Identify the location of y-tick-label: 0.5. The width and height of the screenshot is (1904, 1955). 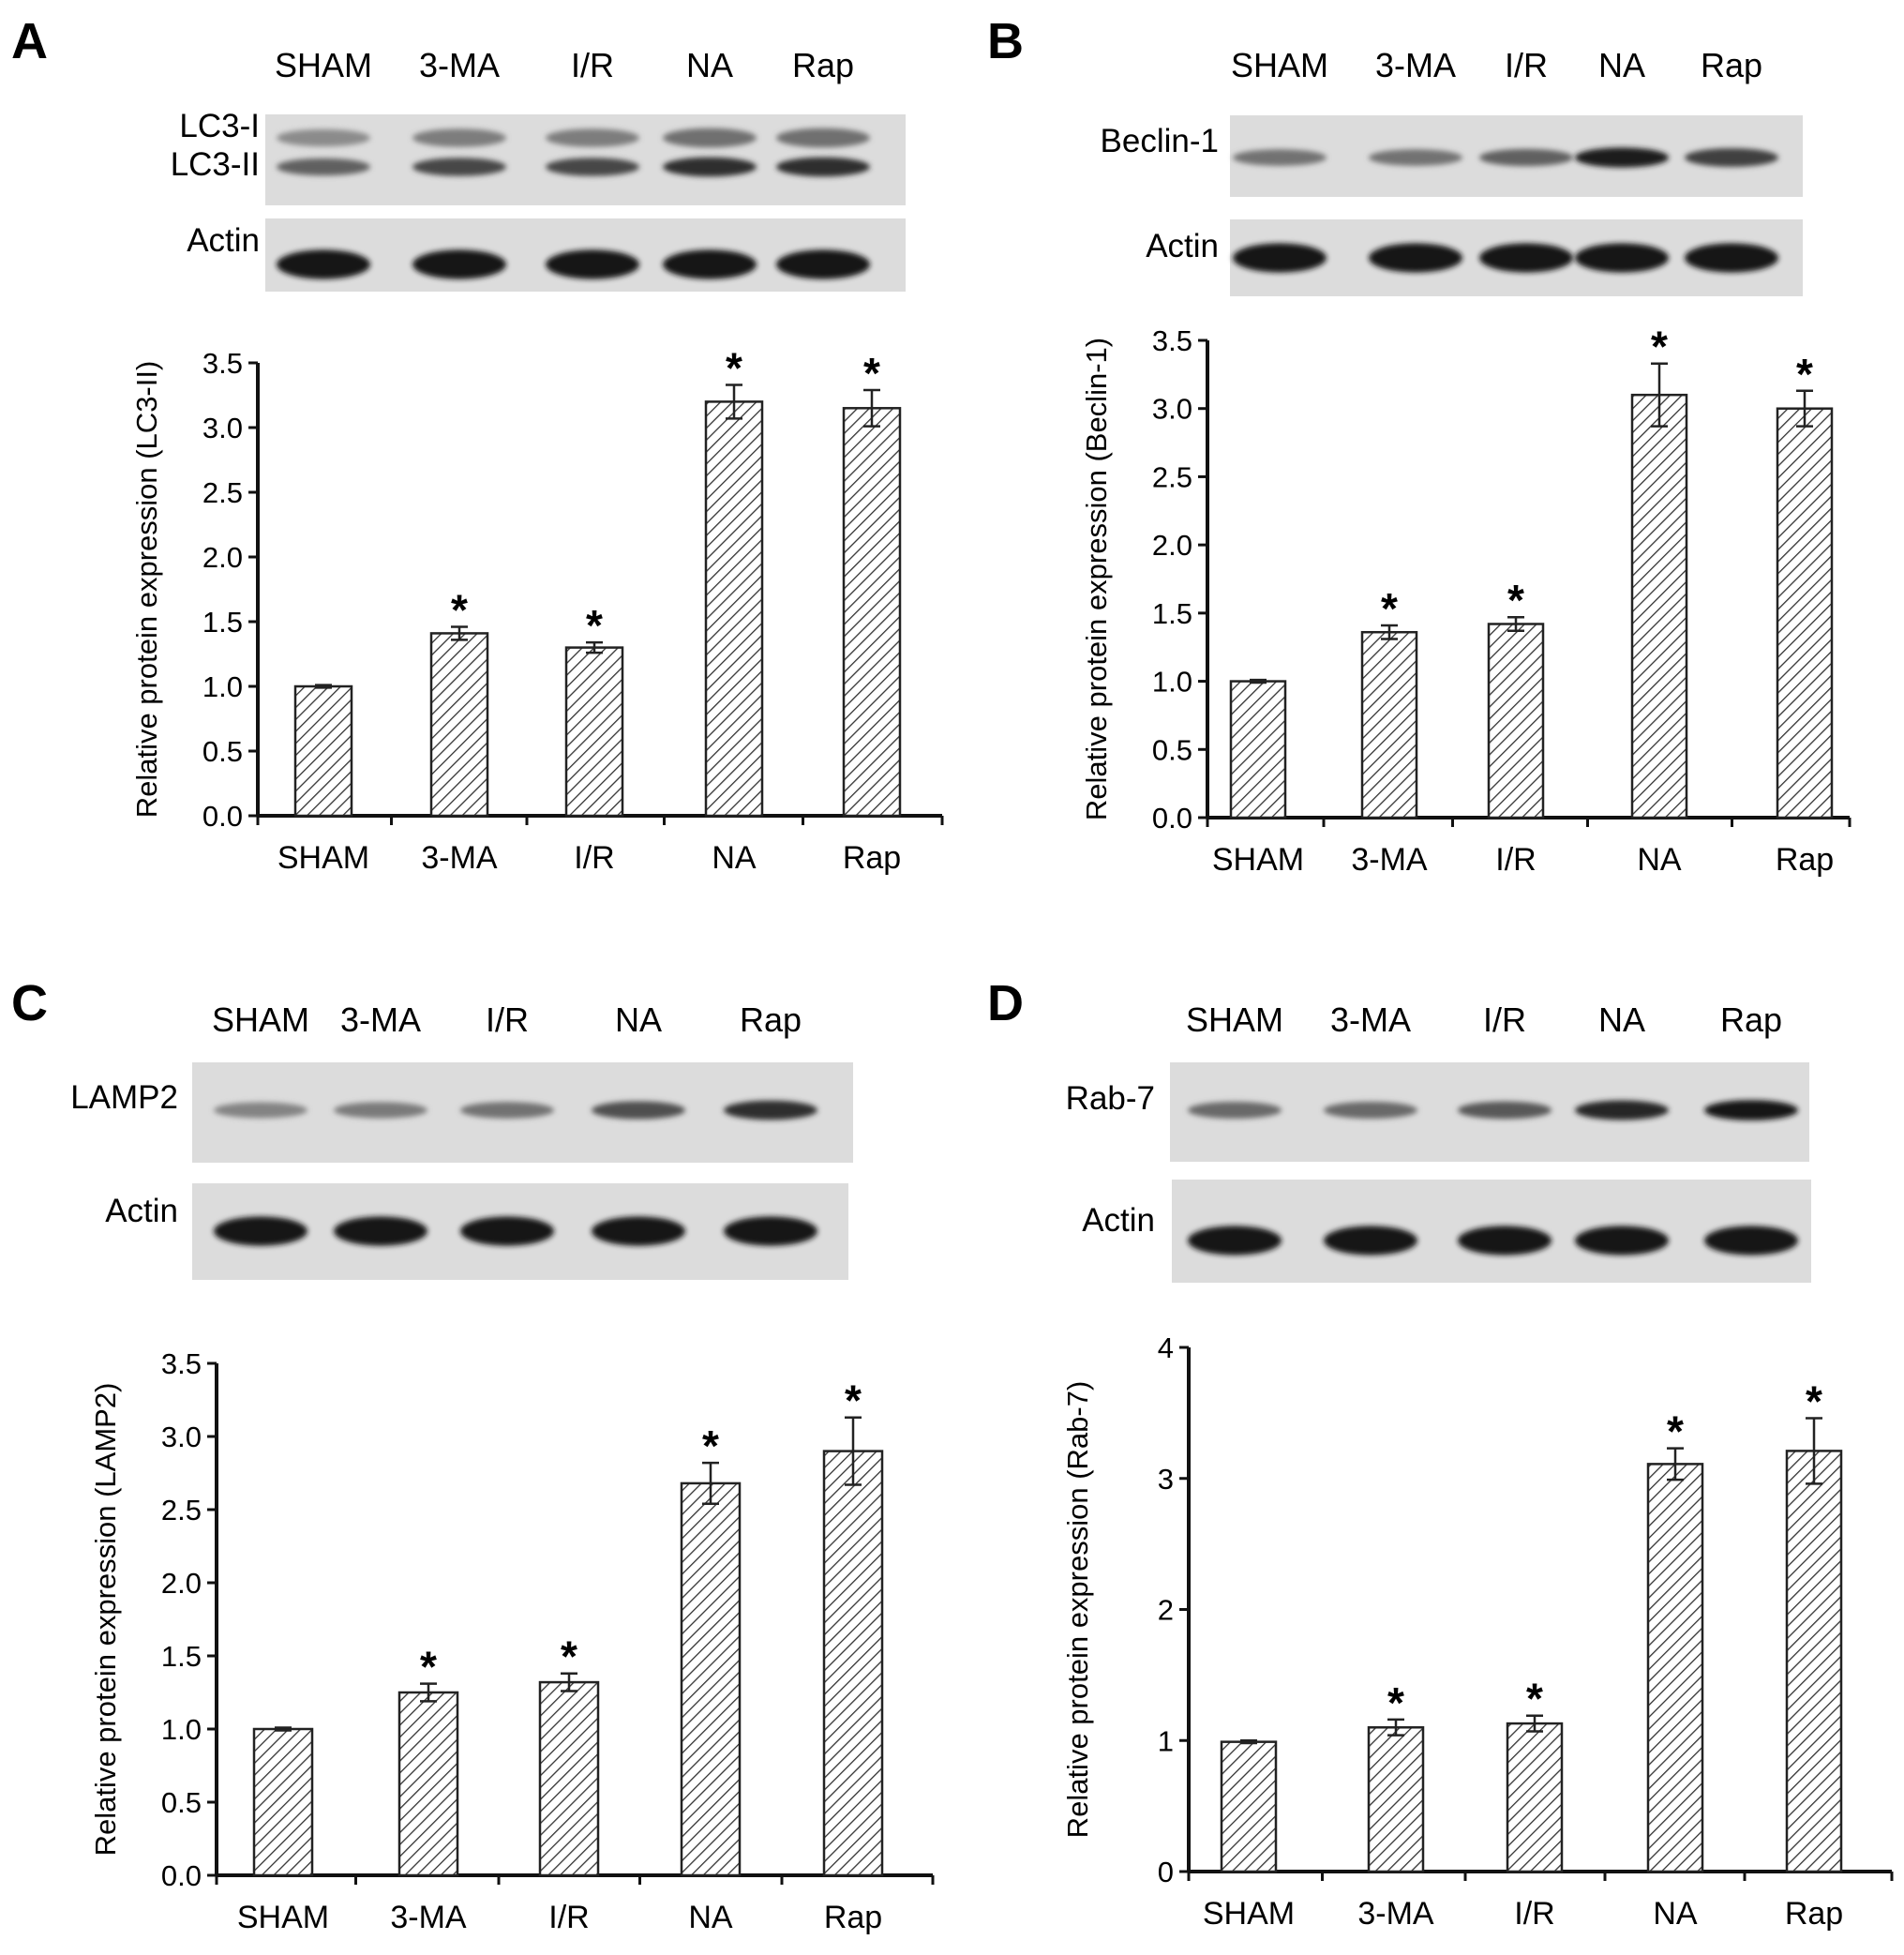
(181, 1803).